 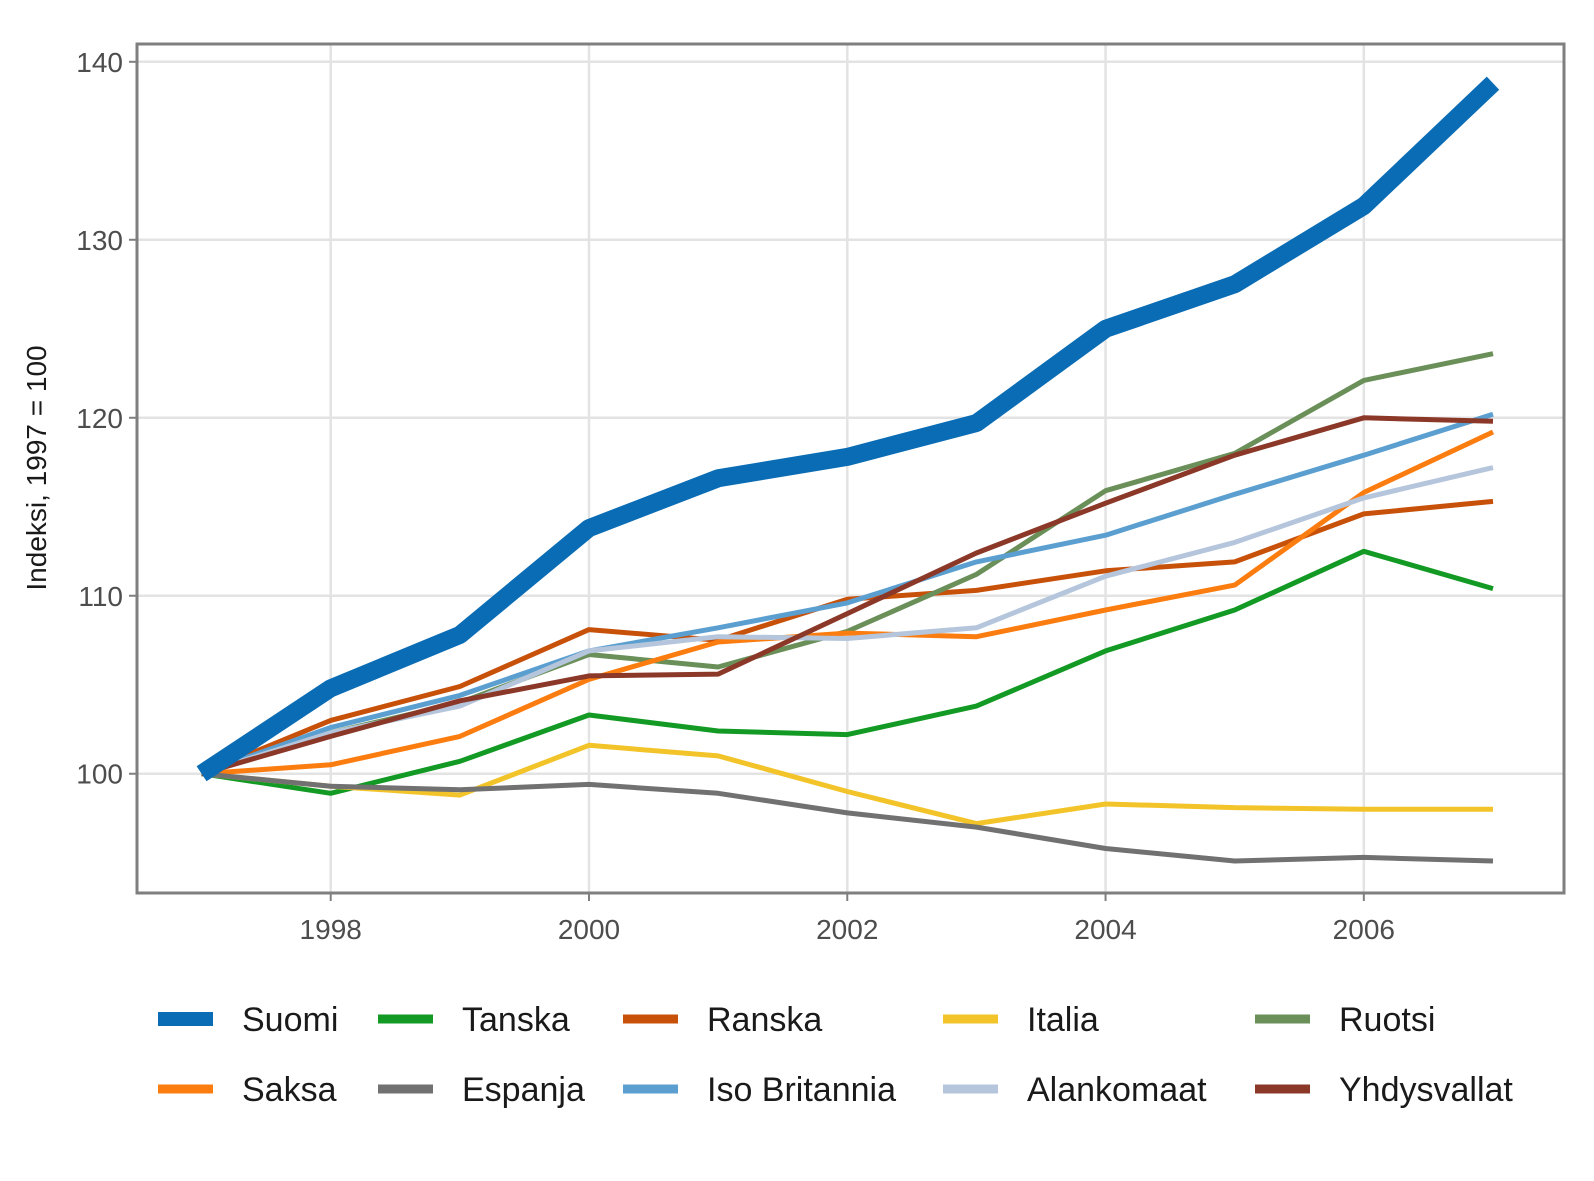 What do you see at coordinates (589, 929) in the screenshot?
I see `x-tick-label: 2000` at bounding box center [589, 929].